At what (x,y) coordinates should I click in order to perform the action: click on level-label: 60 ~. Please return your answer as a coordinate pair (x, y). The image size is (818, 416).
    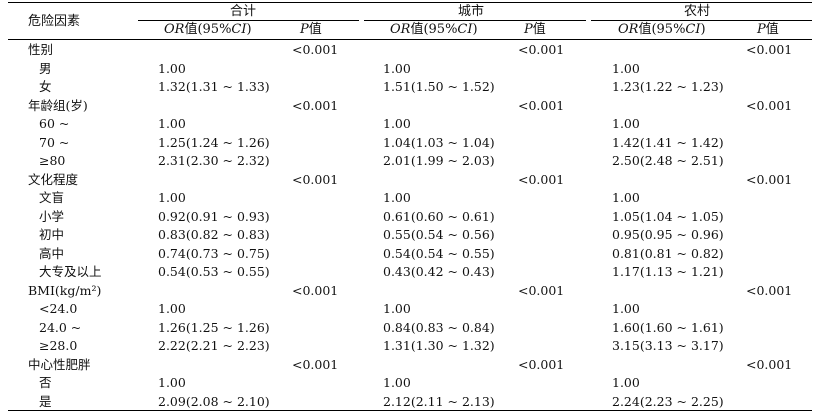
    Looking at the image, I should click on (54, 123).